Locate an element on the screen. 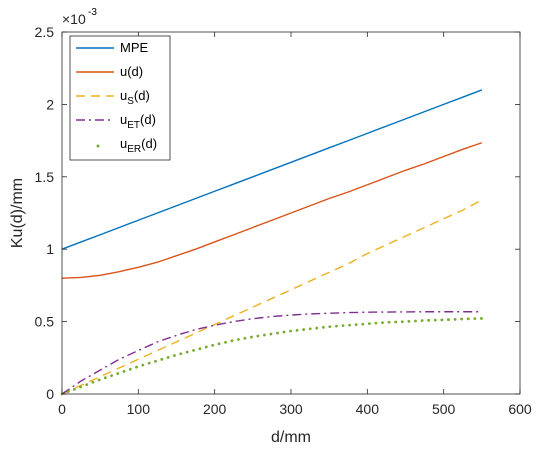 The height and width of the screenshot is (452, 550). x-tick-label: 0 is located at coordinates (62, 409).